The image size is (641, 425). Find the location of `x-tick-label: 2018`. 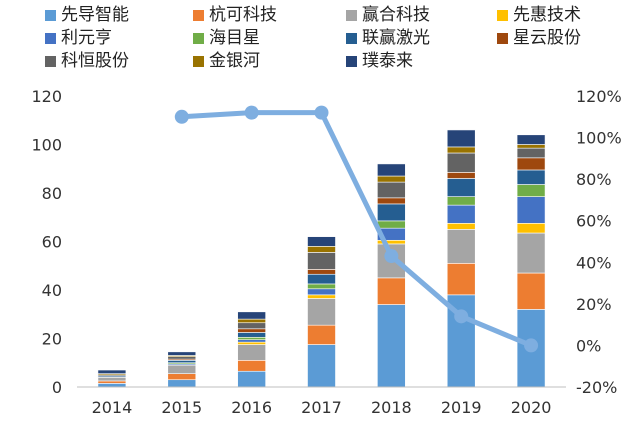

x-tick-label: 2018 is located at coordinates (391, 407).